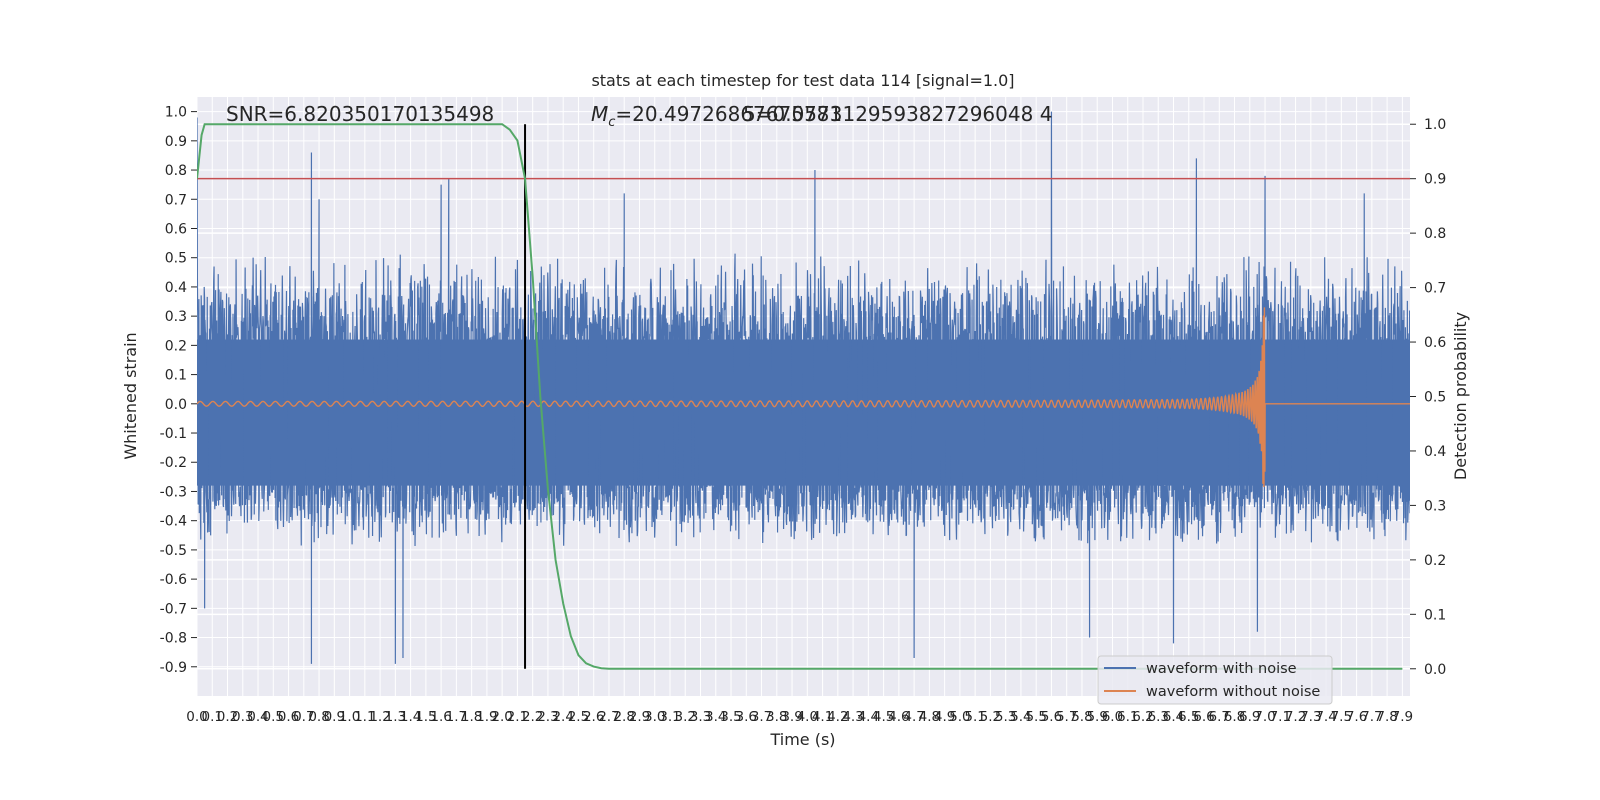 The width and height of the screenshot is (1600, 800). What do you see at coordinates (1020, 717) in the screenshot?
I see `x-tick-label: 5.4` at bounding box center [1020, 717].